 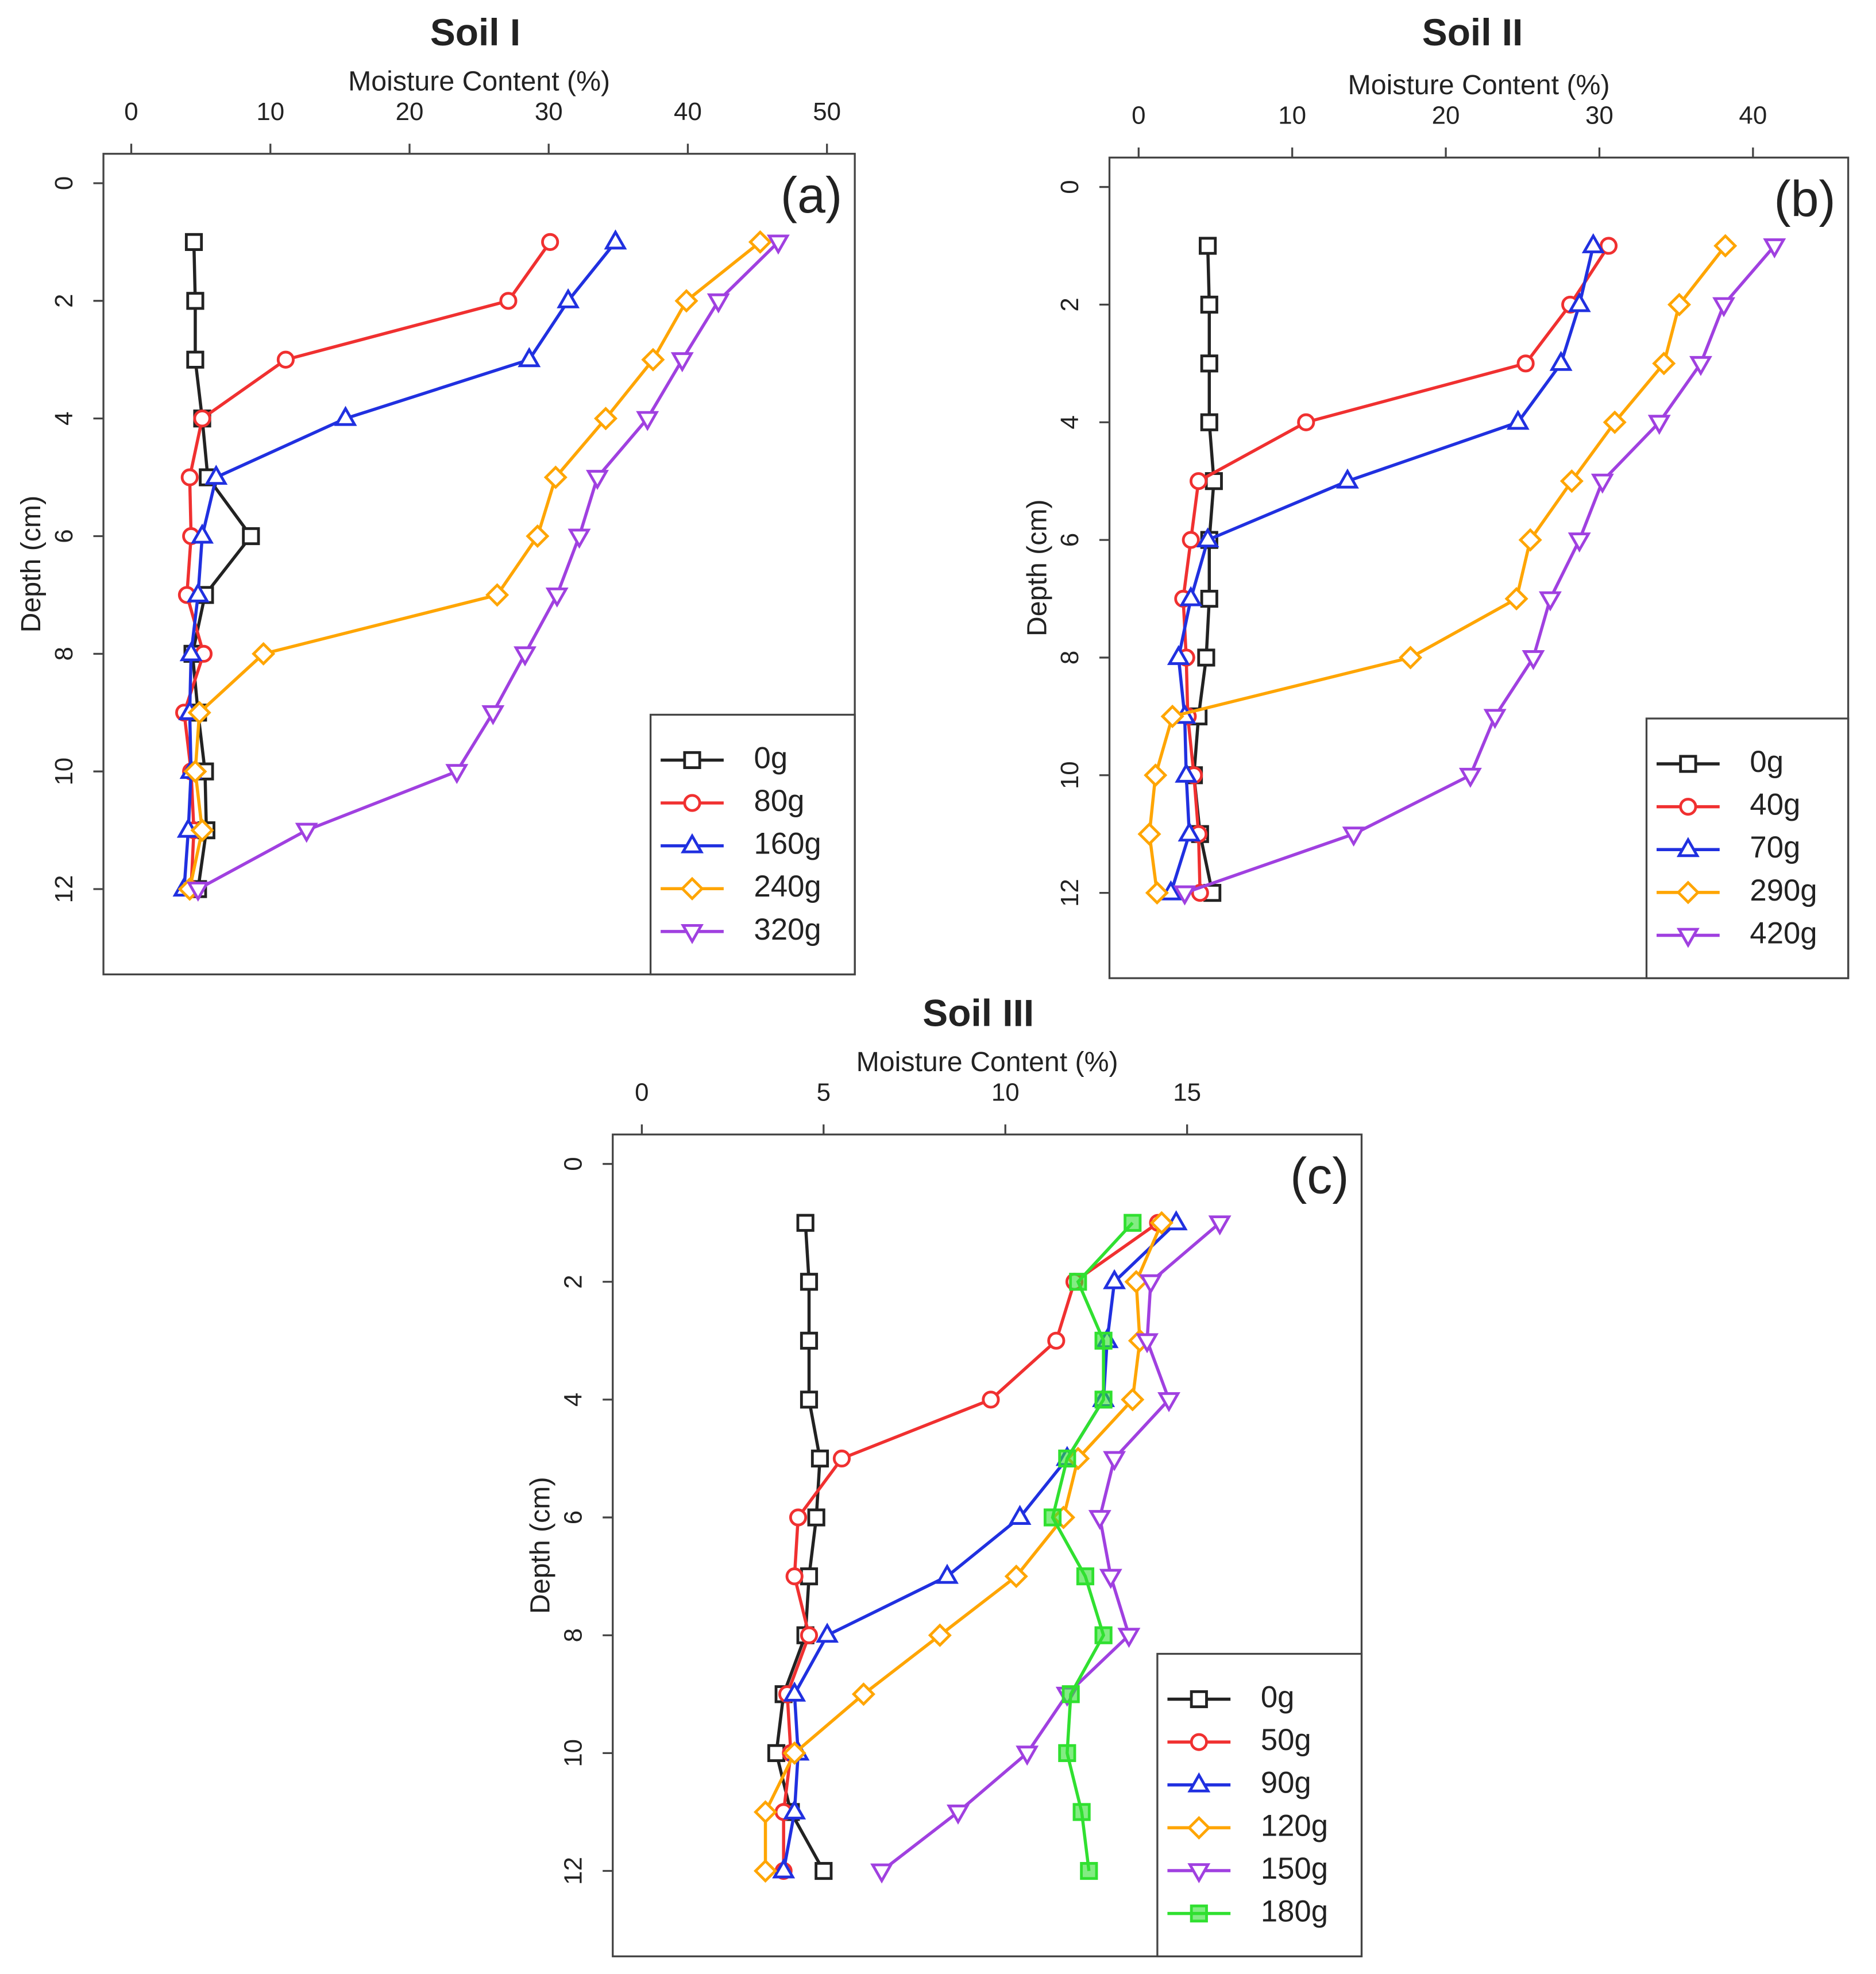 What do you see at coordinates (824, 1093) in the screenshot?
I see `x-tick-label: 5` at bounding box center [824, 1093].